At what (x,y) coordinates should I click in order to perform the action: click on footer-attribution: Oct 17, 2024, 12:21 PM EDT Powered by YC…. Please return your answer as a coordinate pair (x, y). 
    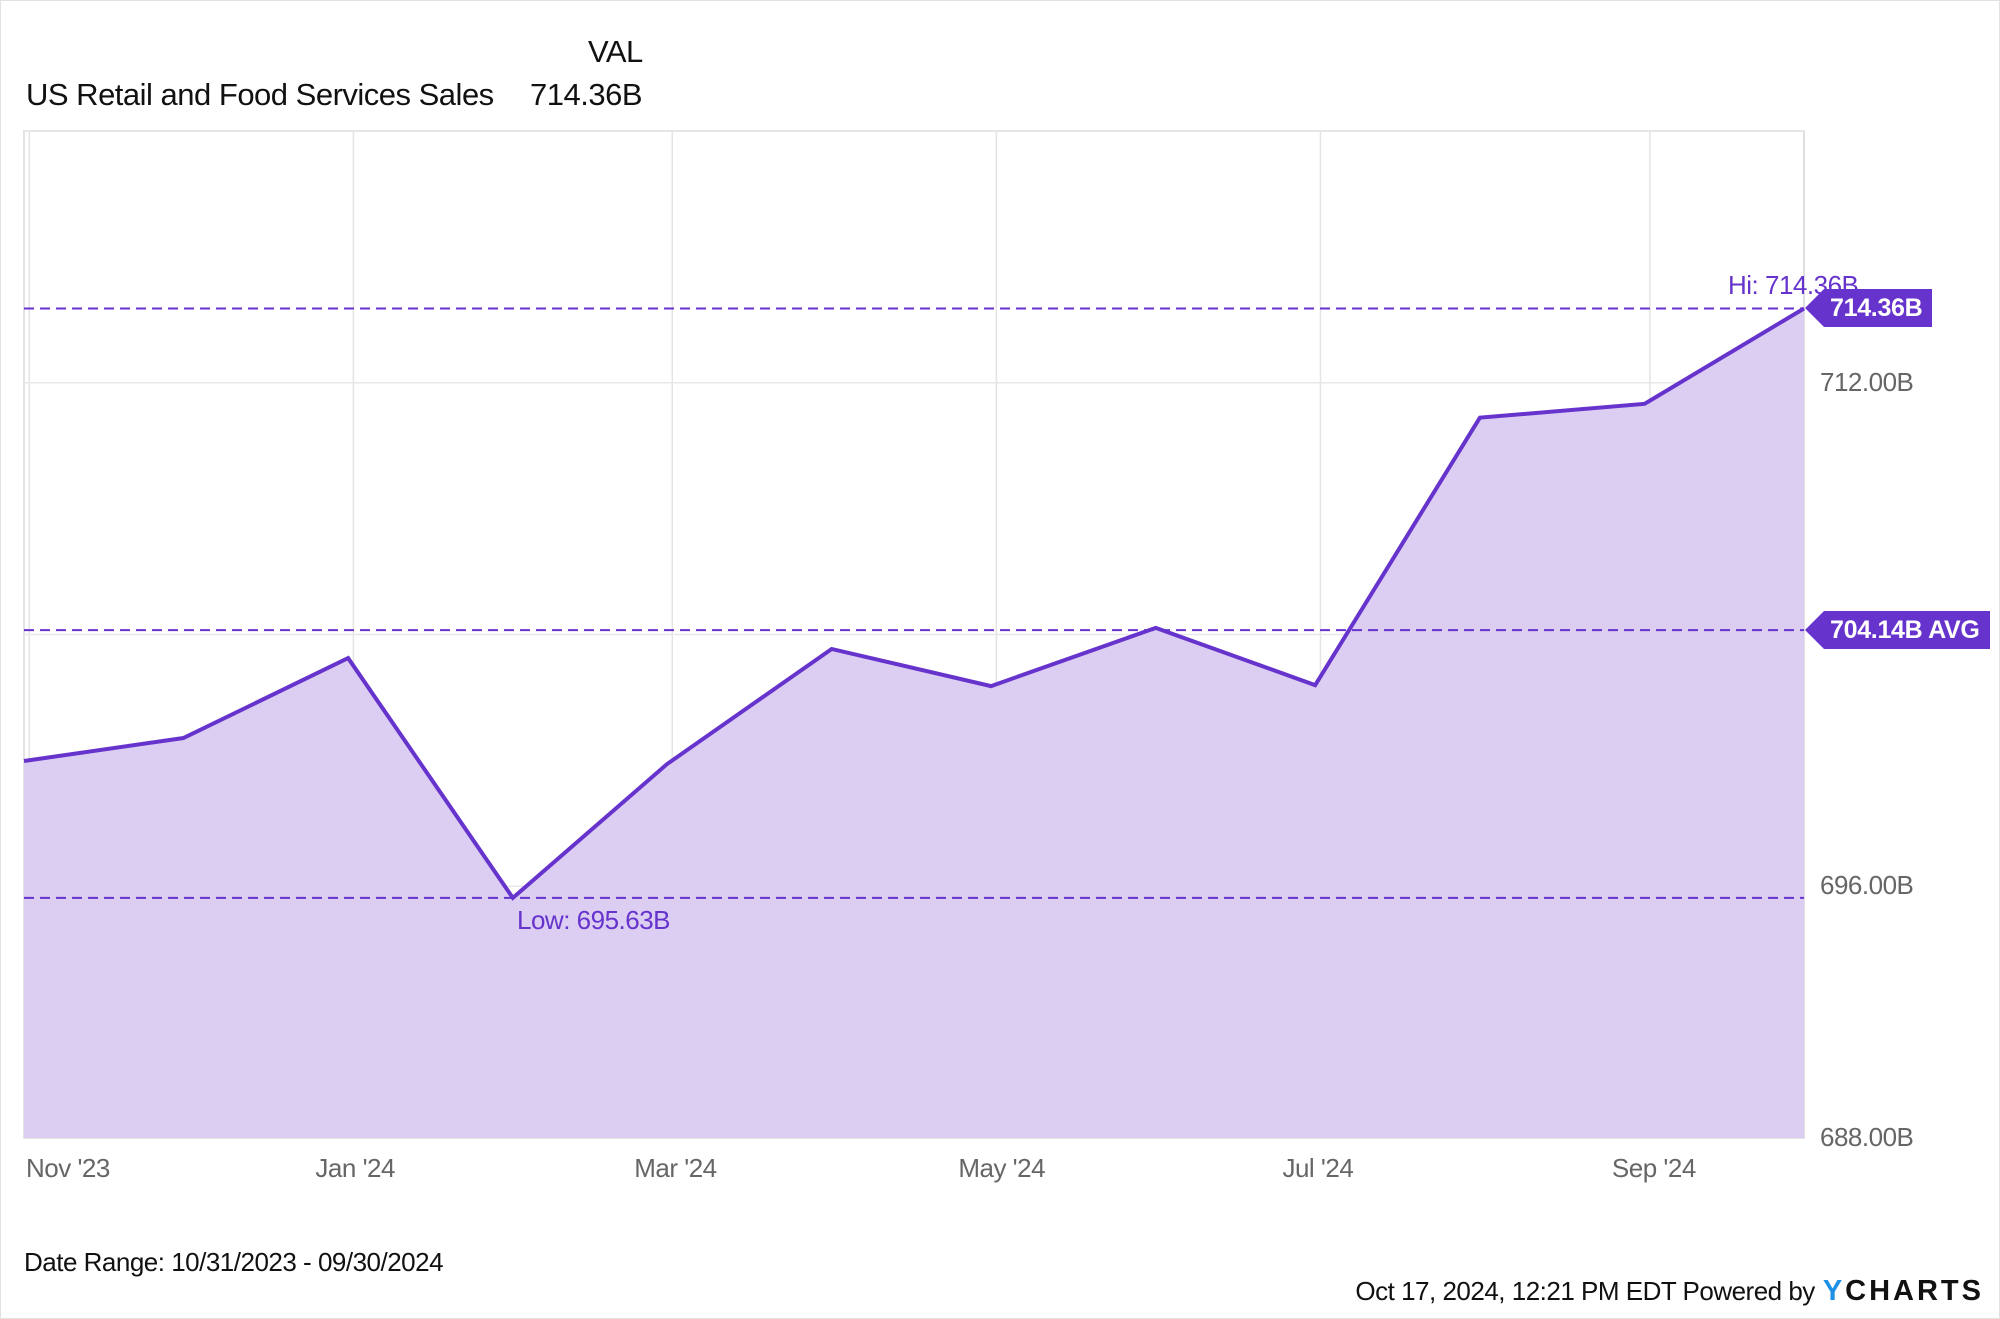
    Looking at the image, I should click on (1669, 1291).